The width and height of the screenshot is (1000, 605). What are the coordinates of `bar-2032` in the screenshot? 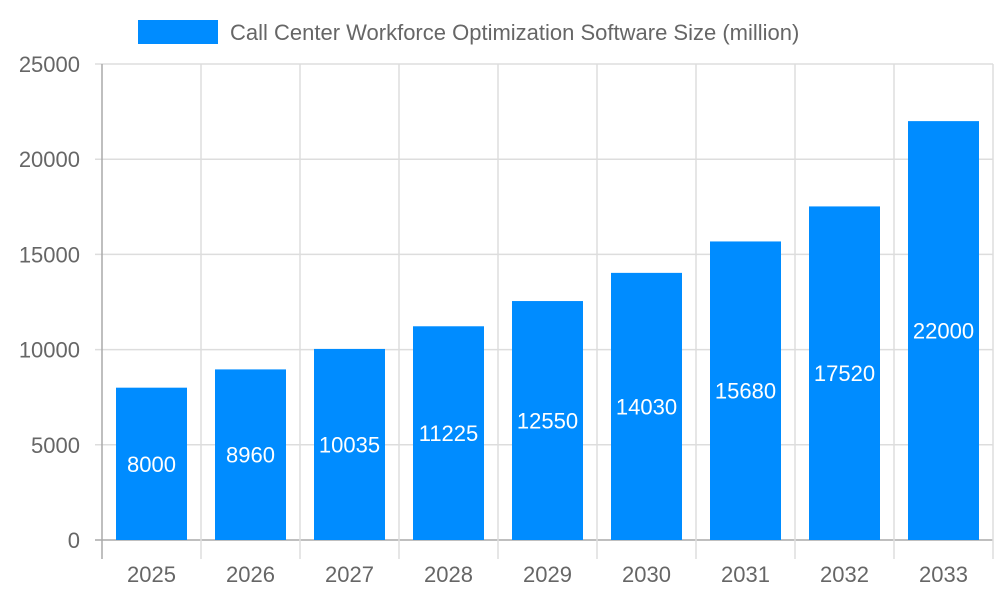 It's located at (844, 373).